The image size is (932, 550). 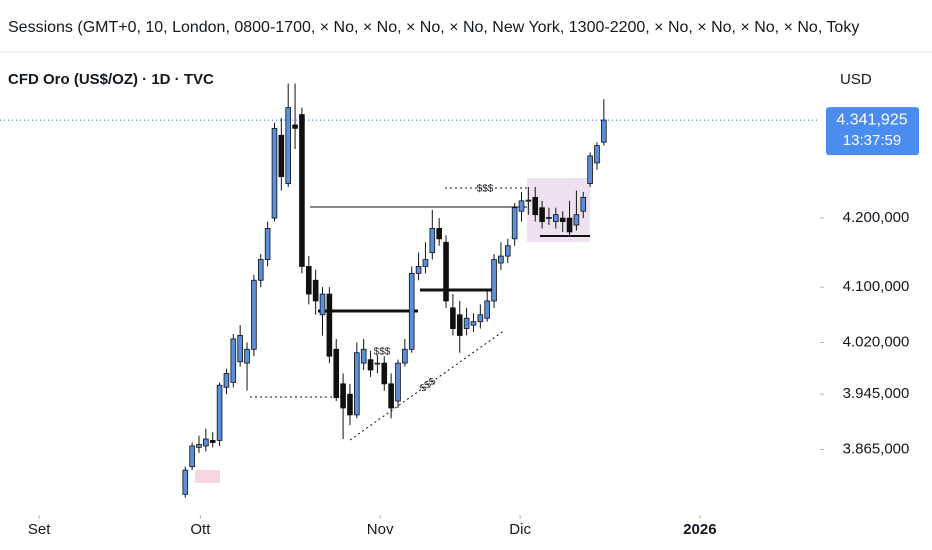 What do you see at coordinates (871, 119) in the screenshot?
I see `last-price-label: 4.341,925` at bounding box center [871, 119].